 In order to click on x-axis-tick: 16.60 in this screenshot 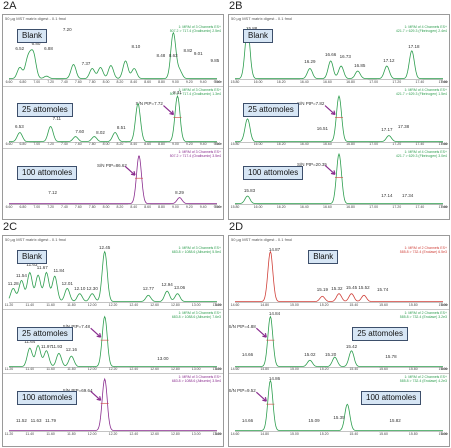, I will do `click(327, 82)`.